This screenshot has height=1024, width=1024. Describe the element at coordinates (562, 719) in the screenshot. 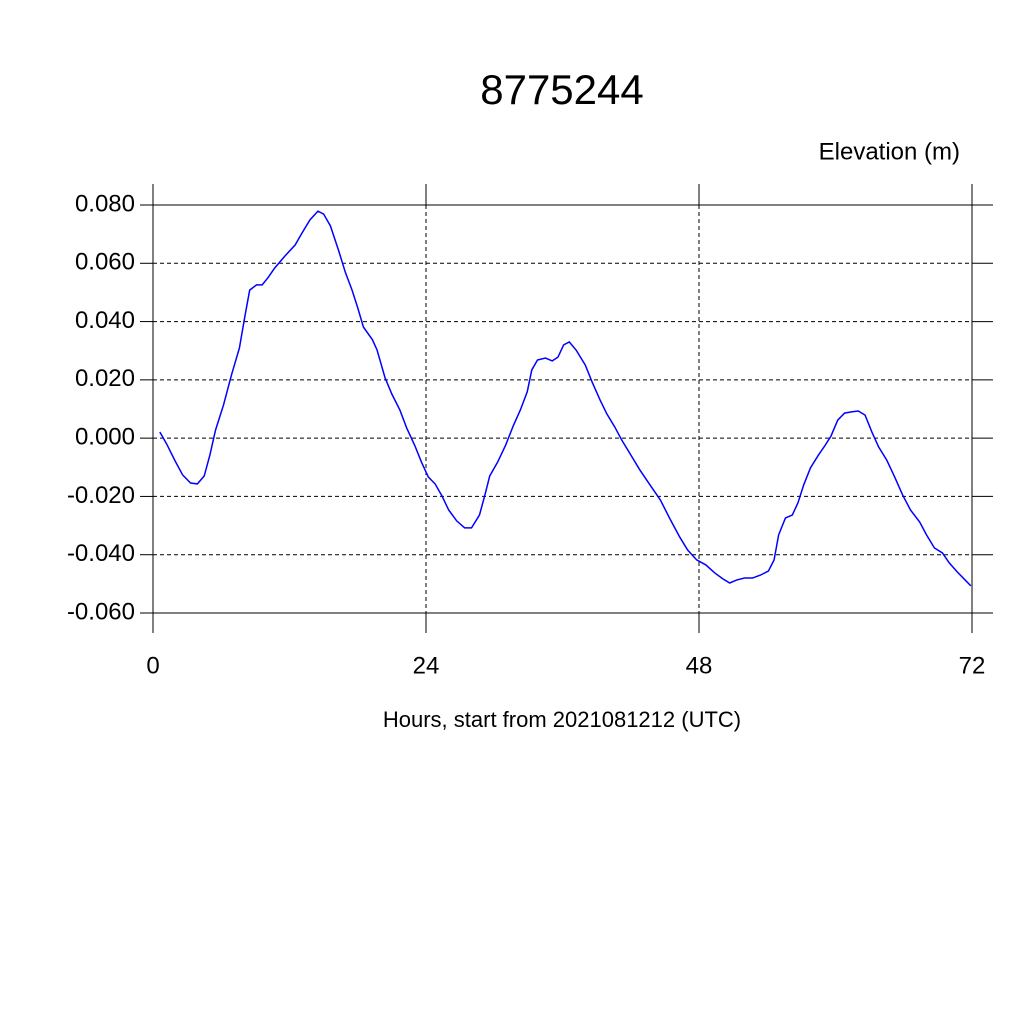

I see `x-axis-label: Hours, start from 2021081212 (UTC)` at that location.